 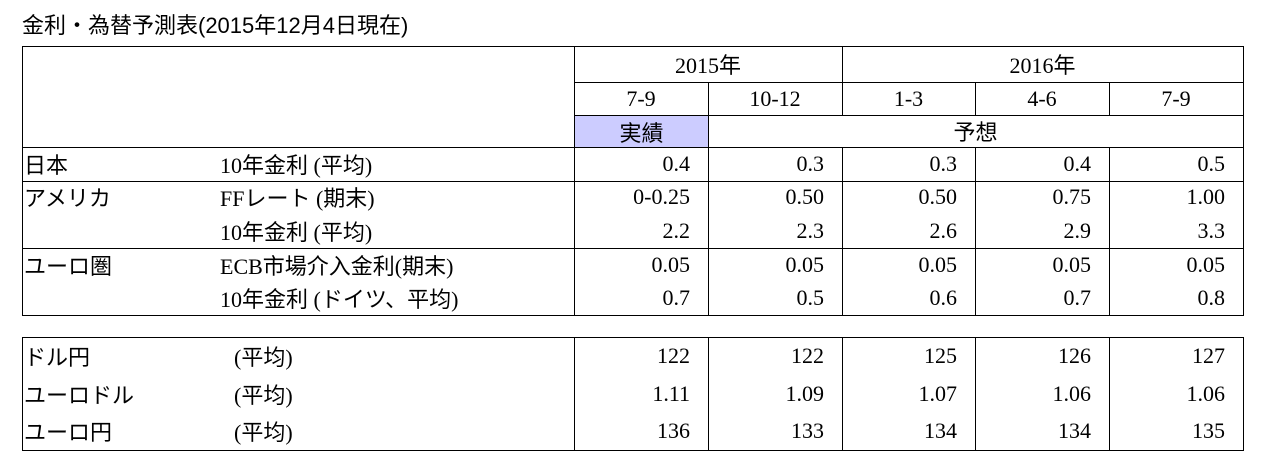 I want to click on cell-value: 135, so click(x=1208, y=431).